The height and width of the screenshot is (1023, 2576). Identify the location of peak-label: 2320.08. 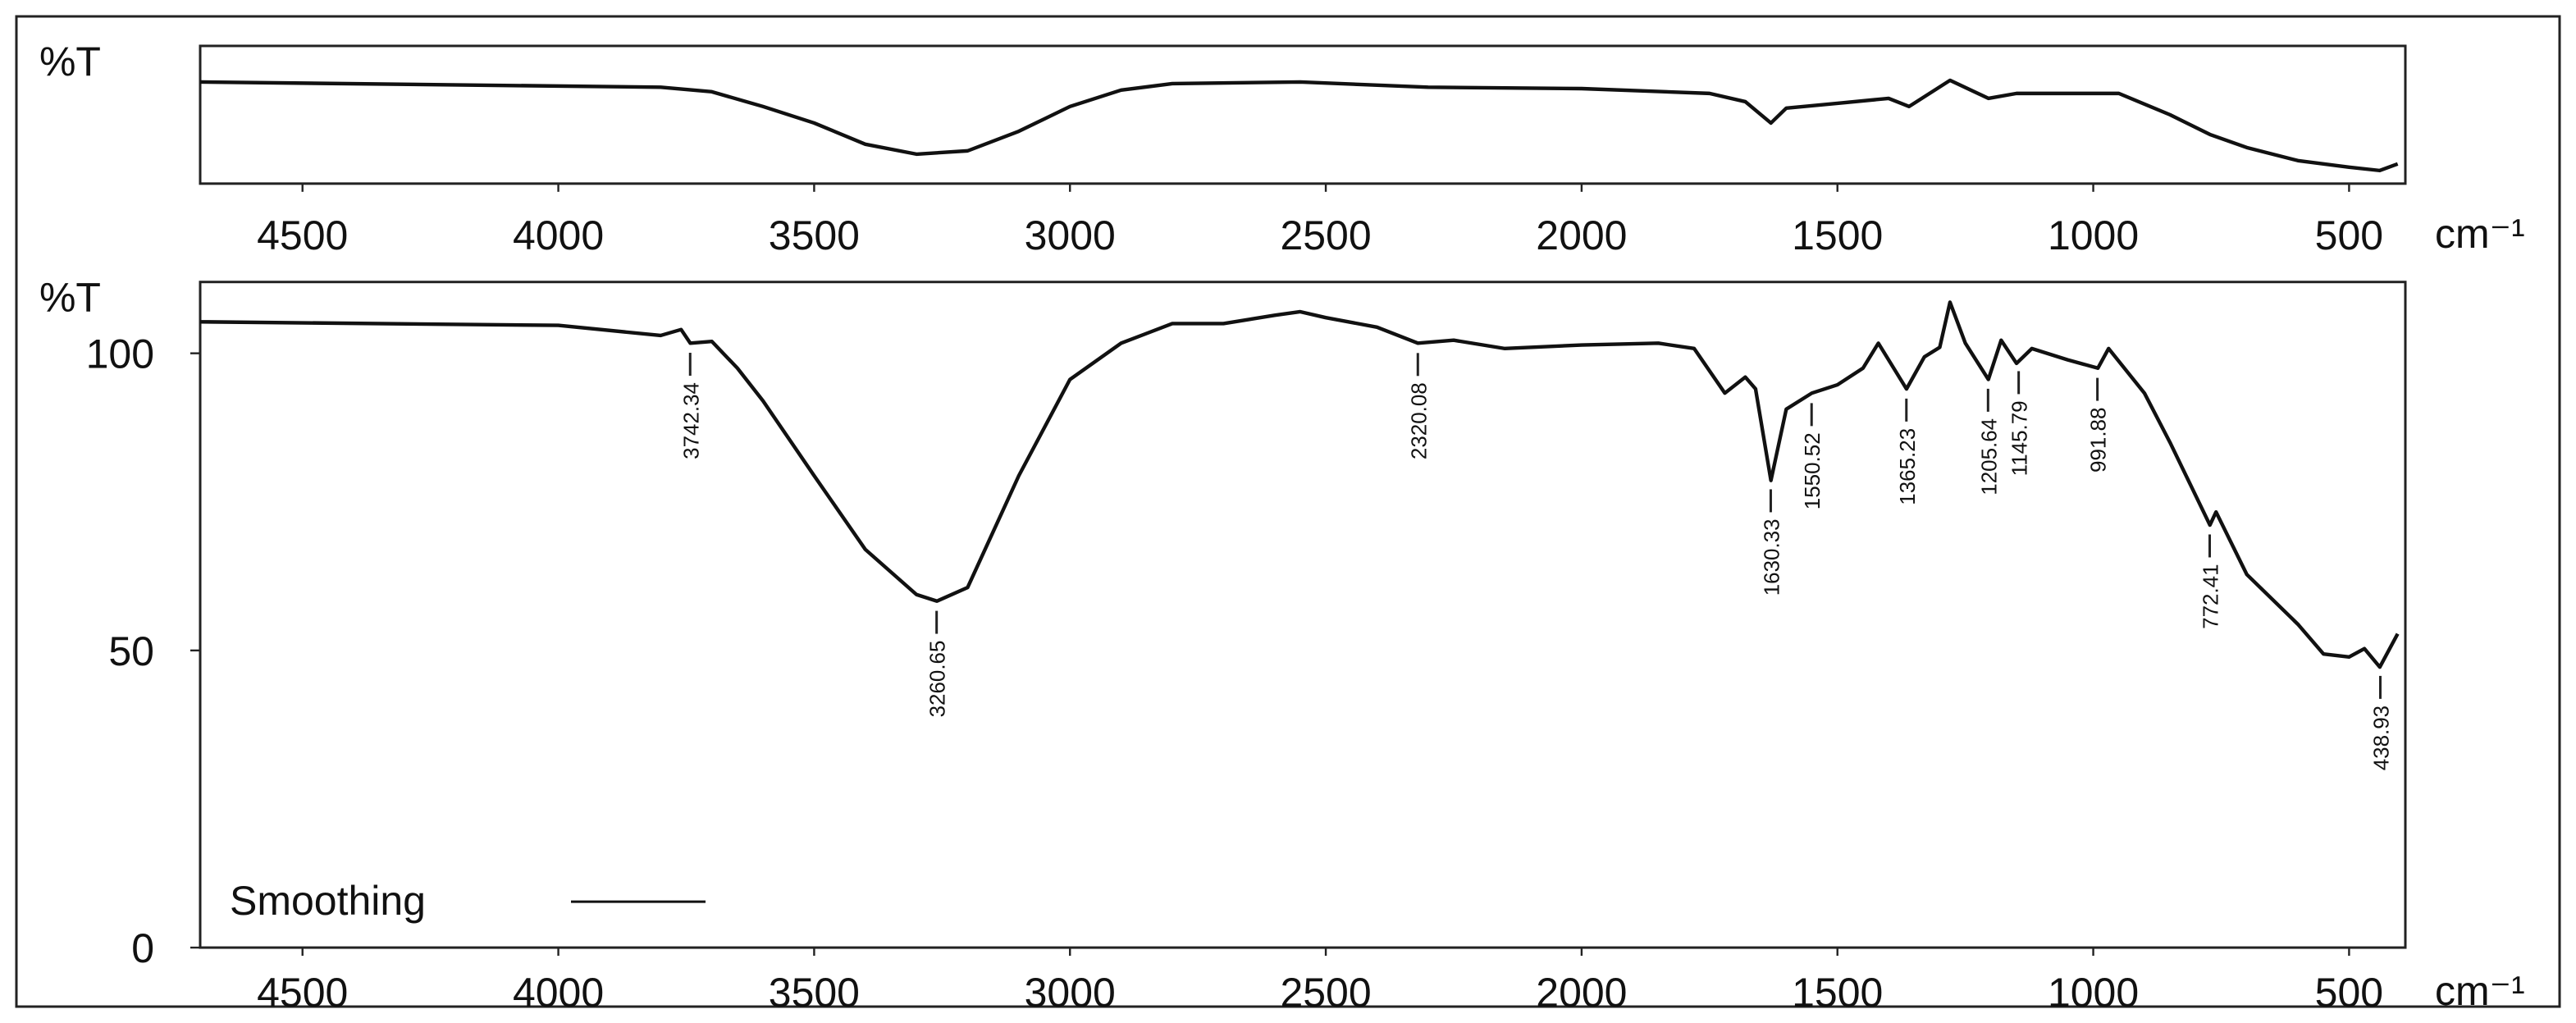
(1418, 421).